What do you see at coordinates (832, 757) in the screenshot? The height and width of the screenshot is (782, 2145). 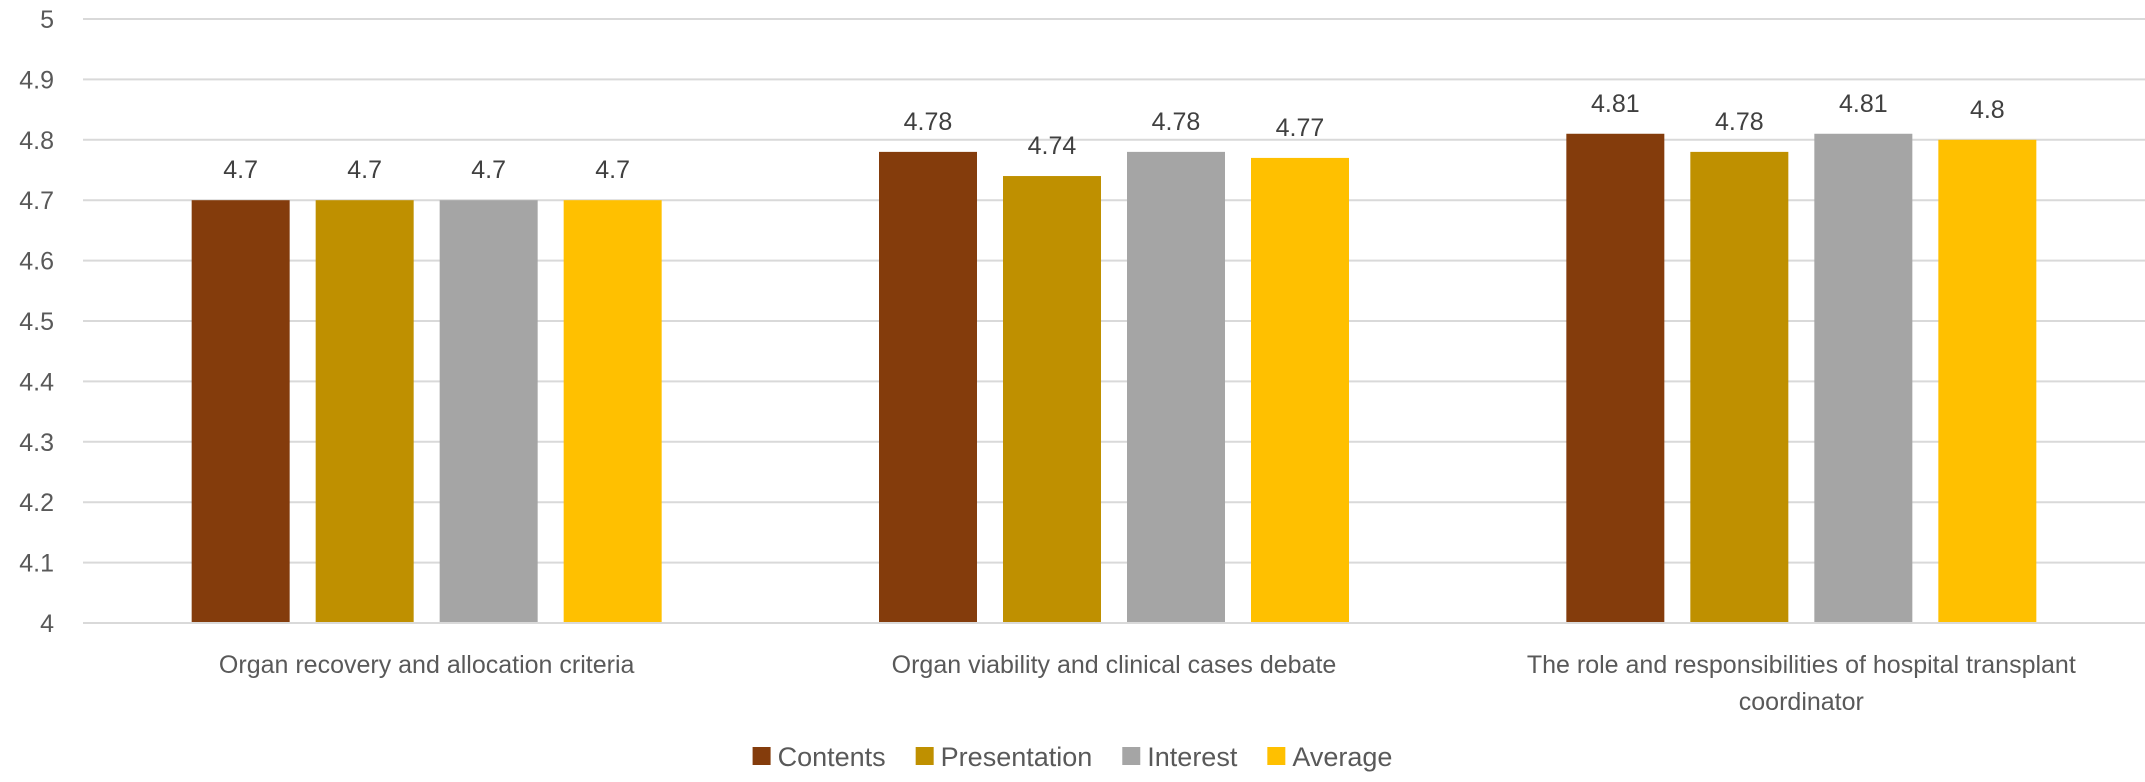 I see `legend-label-contents: Contents` at bounding box center [832, 757].